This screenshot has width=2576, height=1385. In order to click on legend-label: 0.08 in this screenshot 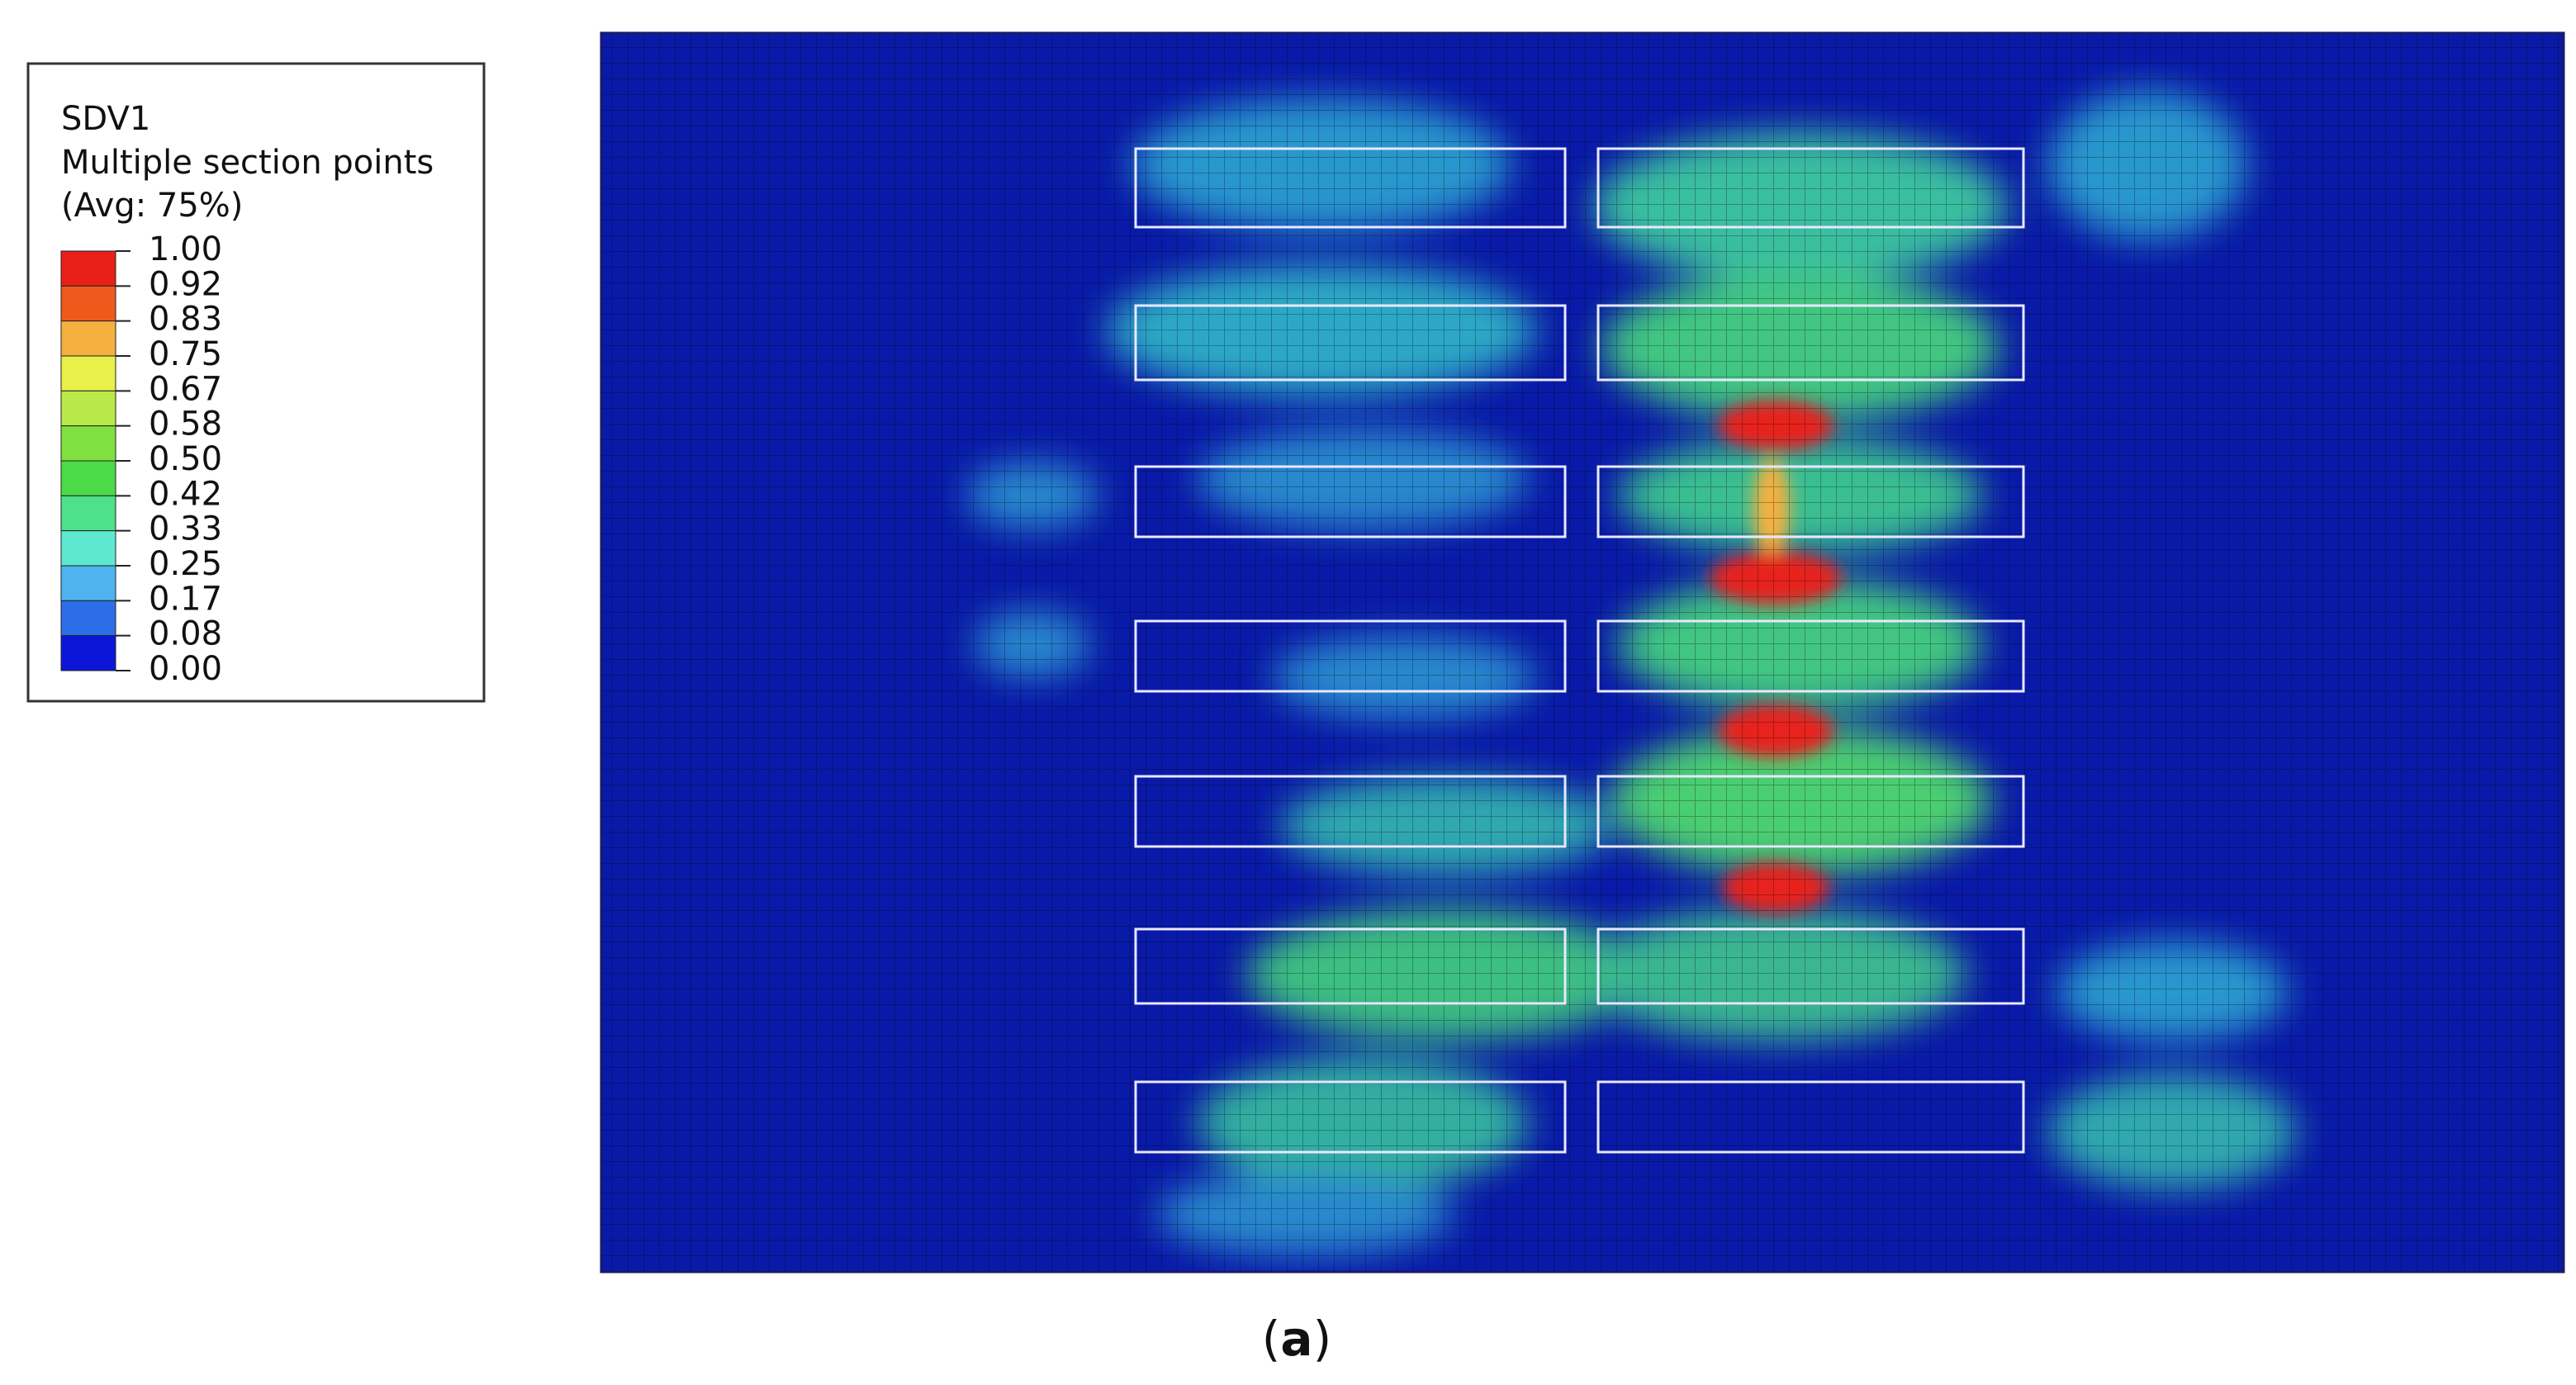, I will do `click(185, 634)`.